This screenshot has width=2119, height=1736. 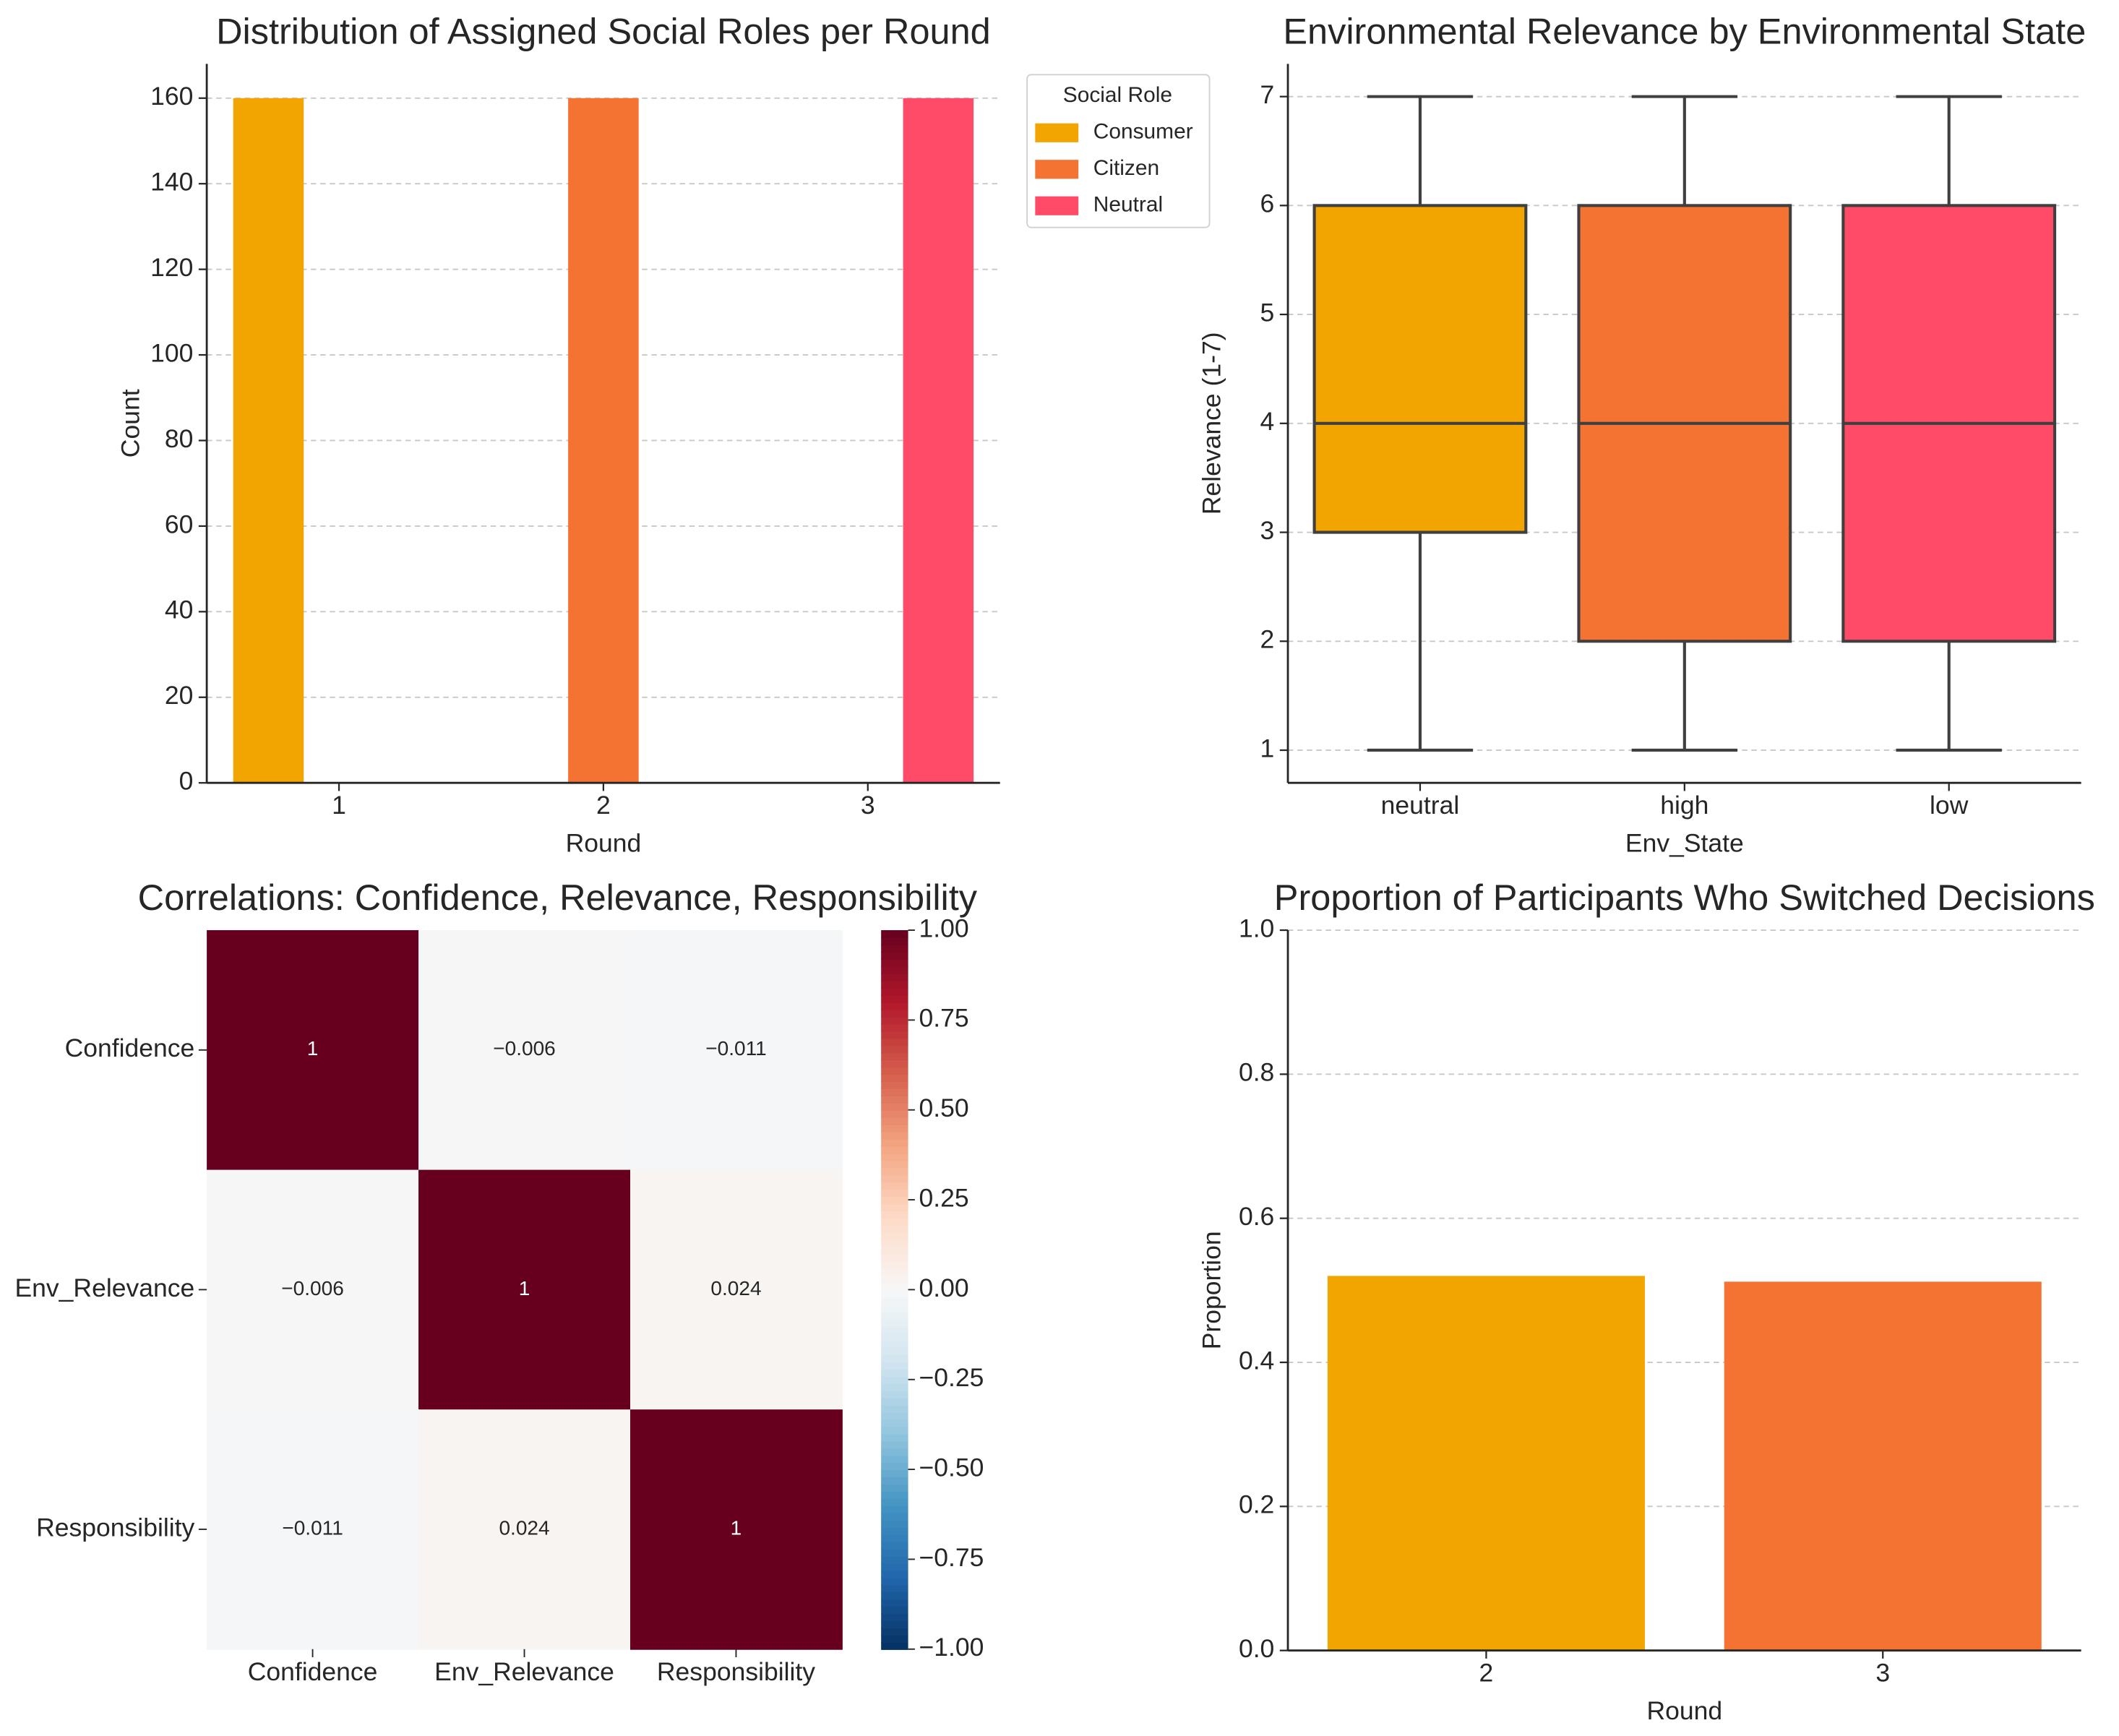 What do you see at coordinates (1212, 1290) in the screenshot?
I see `y-axis-label: Proportion` at bounding box center [1212, 1290].